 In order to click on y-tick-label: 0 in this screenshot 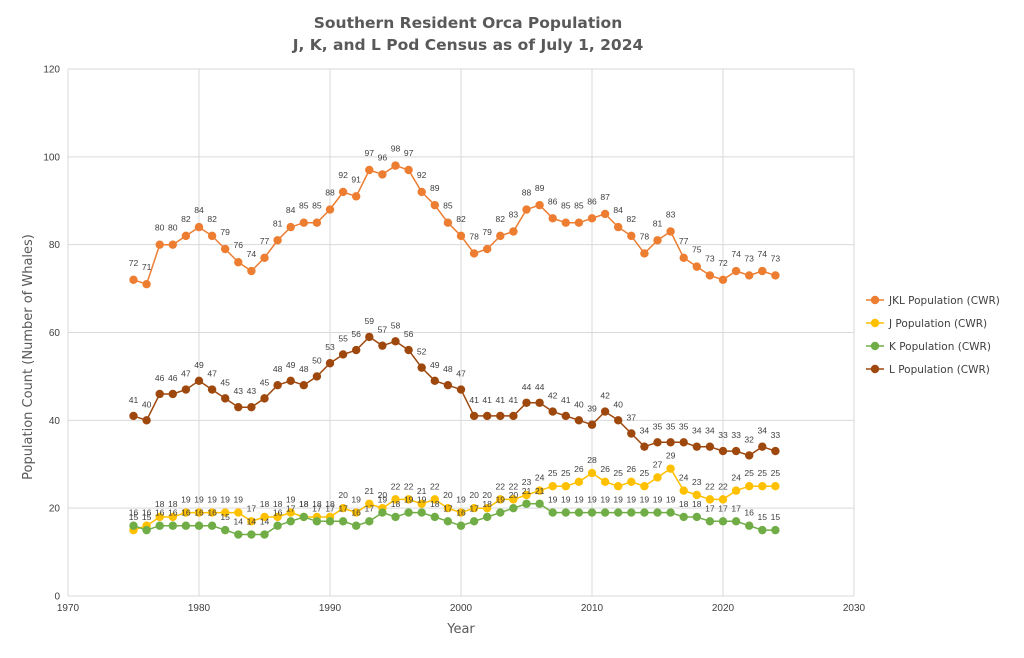, I will do `click(57, 597)`.